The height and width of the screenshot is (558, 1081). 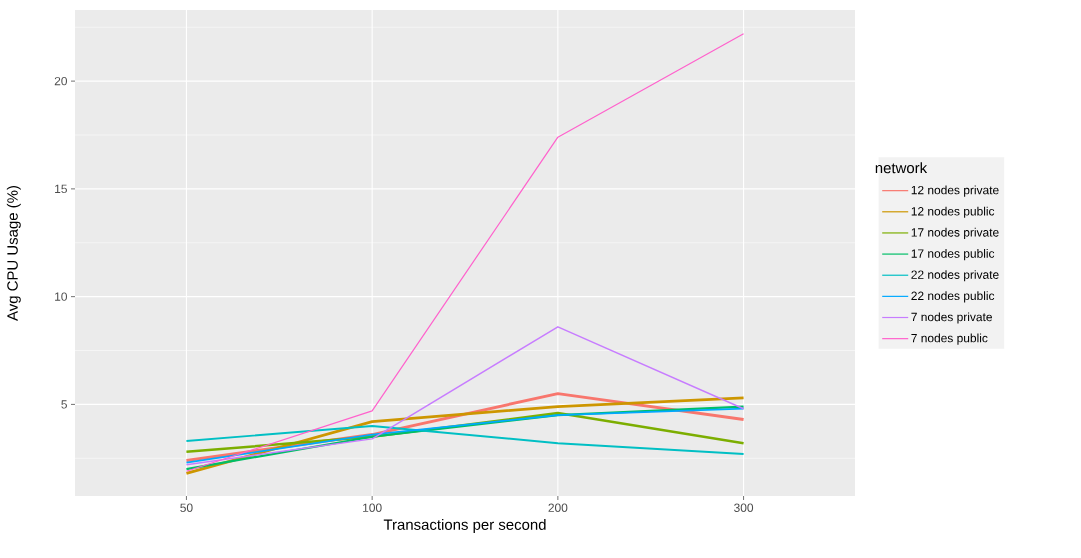 What do you see at coordinates (953, 297) in the screenshot?
I see `legend-label: 22 nodes public` at bounding box center [953, 297].